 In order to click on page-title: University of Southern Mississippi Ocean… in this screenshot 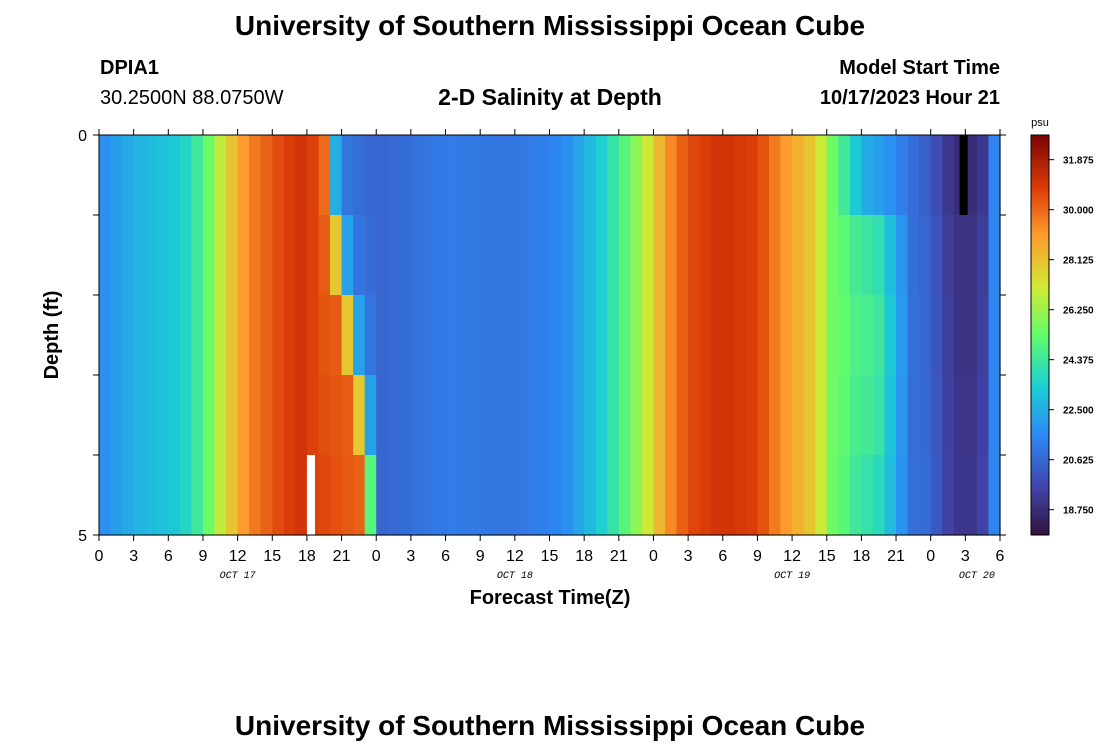, I will do `click(550, 25)`.